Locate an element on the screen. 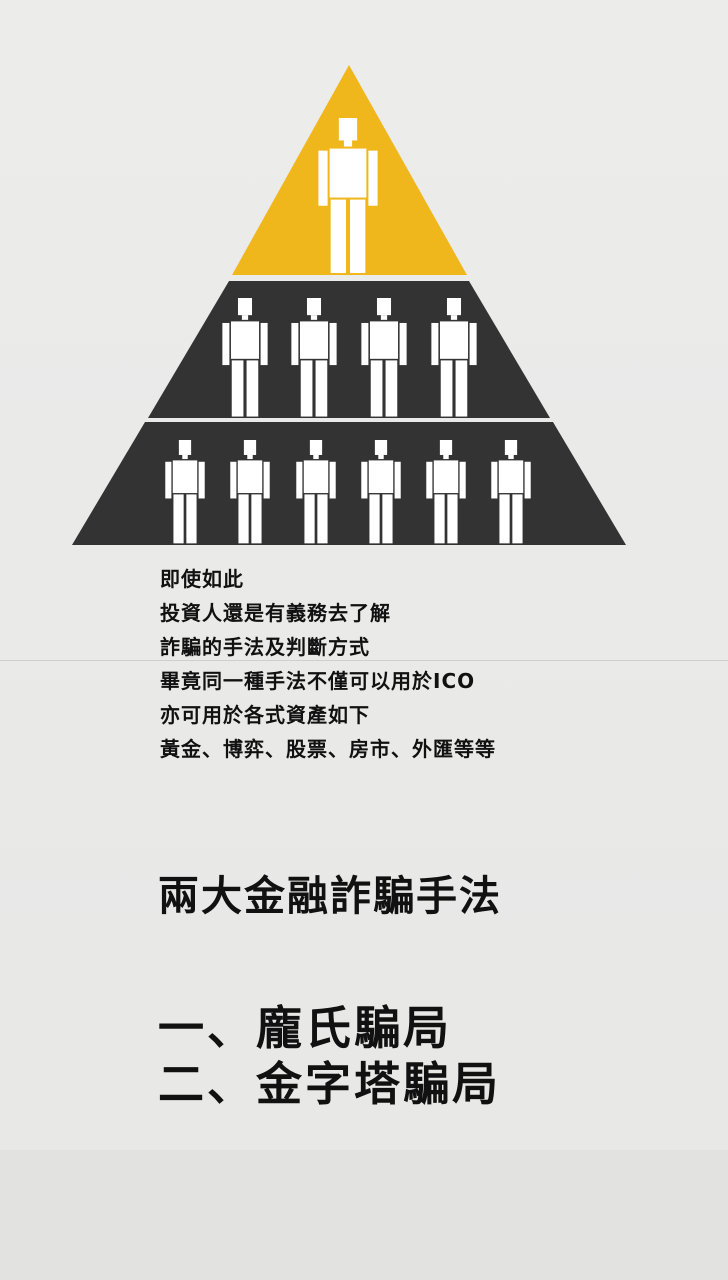  method-item-ponzi: 一、龐氏騙局 is located at coordinates (305, 1028).